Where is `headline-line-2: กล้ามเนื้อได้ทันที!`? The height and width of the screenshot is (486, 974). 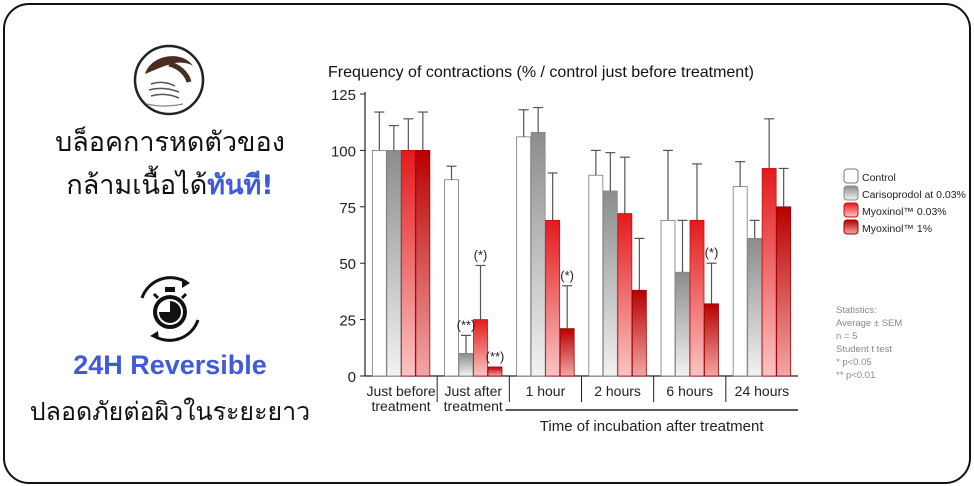
headline-line-2: กล้ามเนื้อได้ทันที! is located at coordinates (170, 186).